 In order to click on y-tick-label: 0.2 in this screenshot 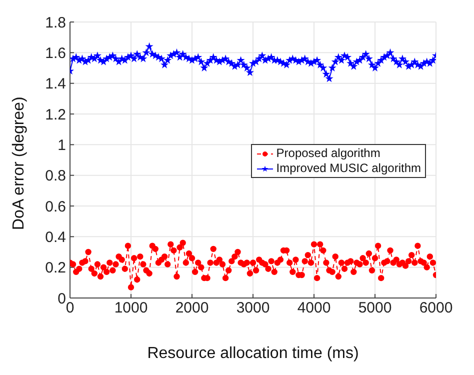, I will do `click(55, 268)`.